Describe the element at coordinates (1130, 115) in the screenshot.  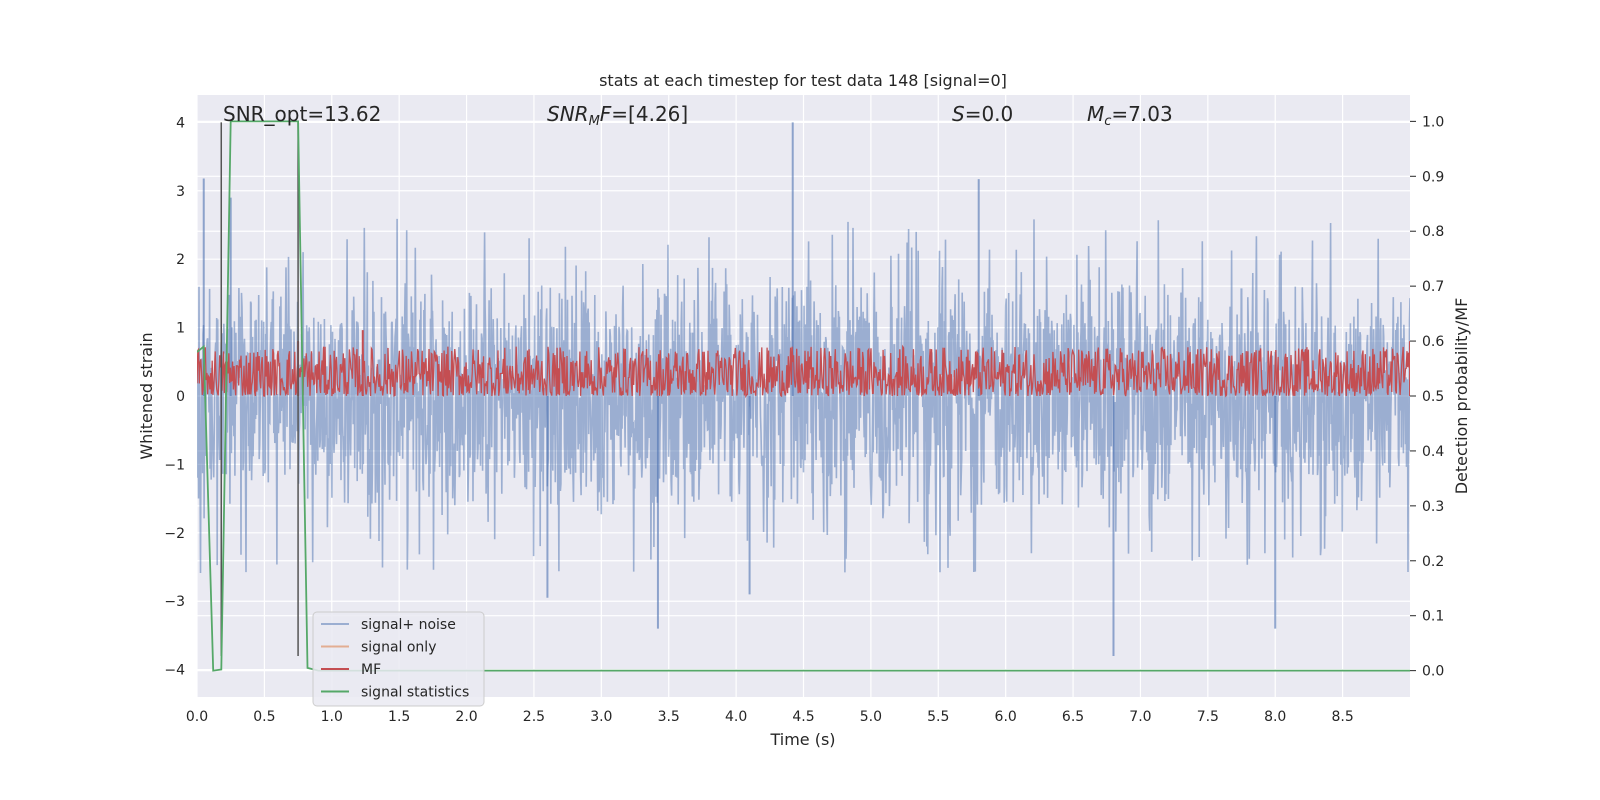
I see `annotation-mc-value: Mc=7.03` at that location.